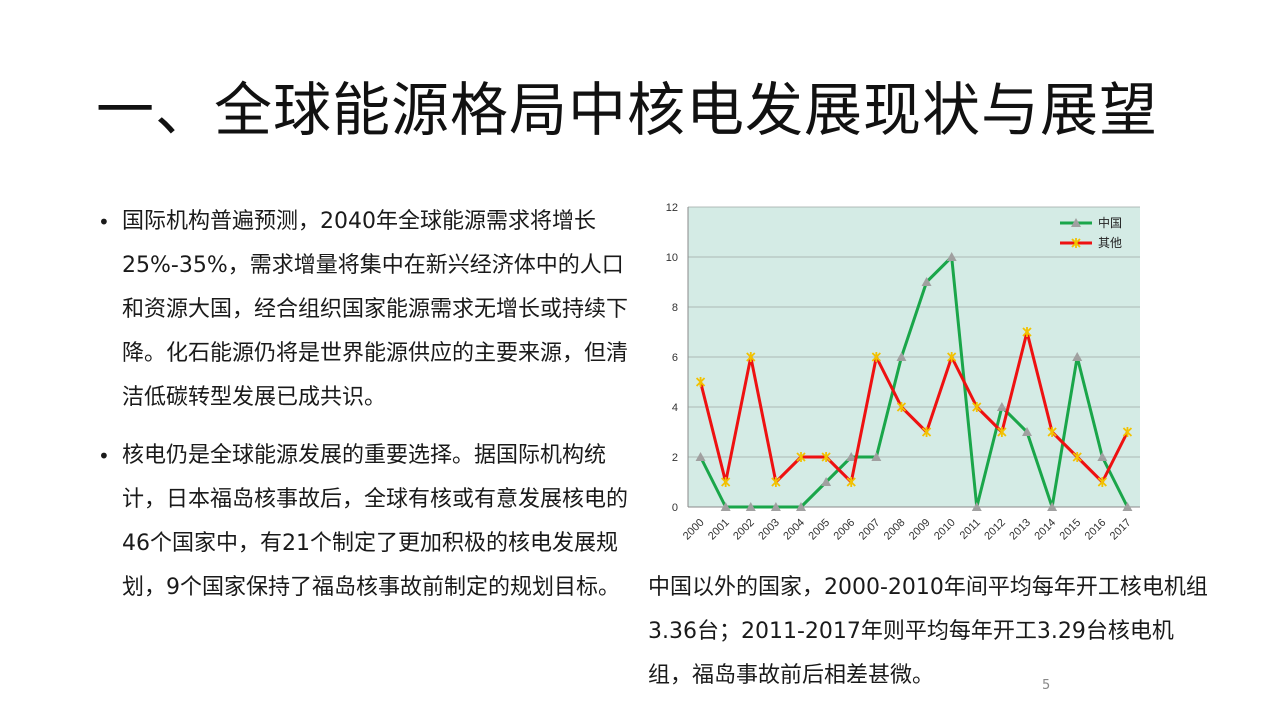 Image resolution: width=1280 pixels, height=720 pixels. I want to click on x-tick-label: 2005, so click(819, 530).